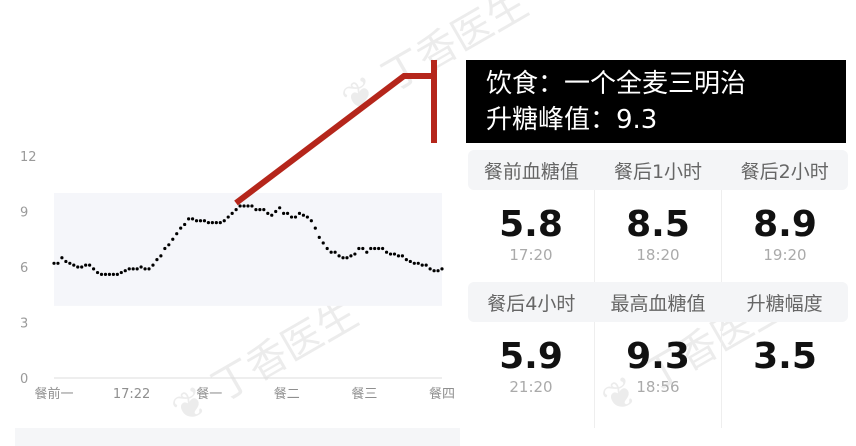 The image size is (856, 446). Describe the element at coordinates (28, 157) in the screenshot. I see `y-tick-label: 12` at that location.